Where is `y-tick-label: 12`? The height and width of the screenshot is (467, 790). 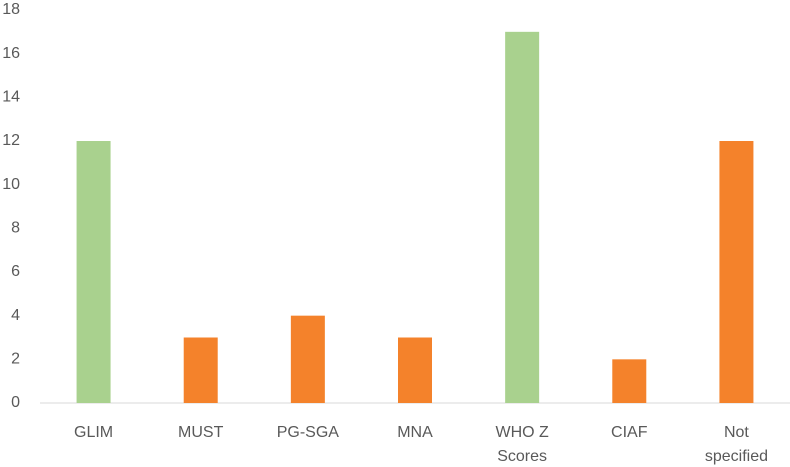 y-tick-label: 12 is located at coordinates (11, 140).